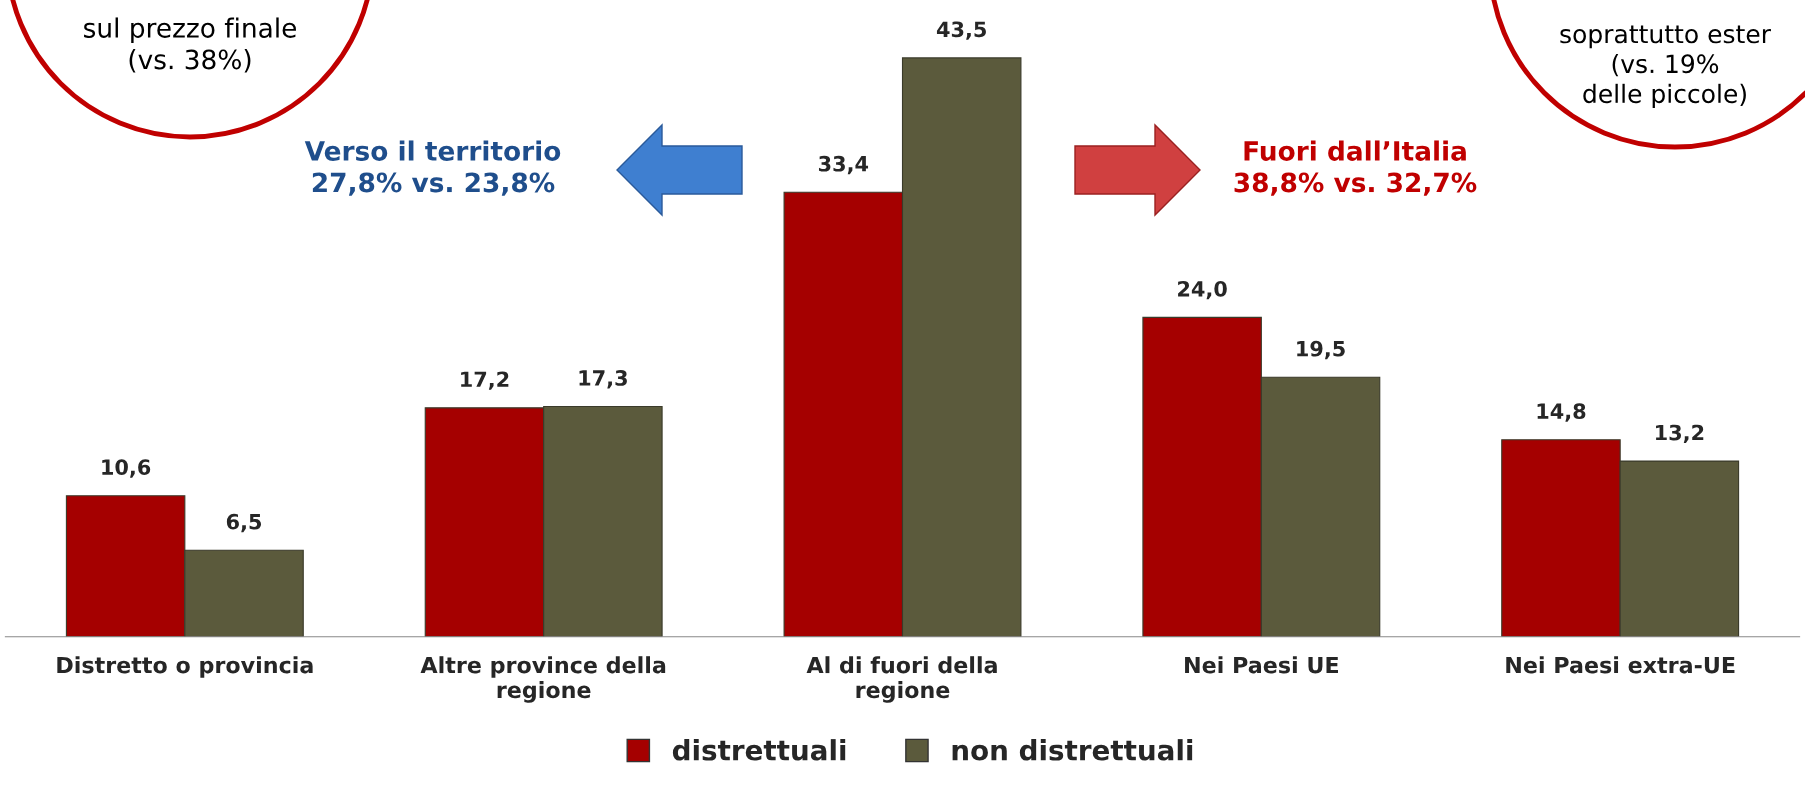 The image size is (1805, 791). I want to click on data-label: 33,4, so click(843, 165).